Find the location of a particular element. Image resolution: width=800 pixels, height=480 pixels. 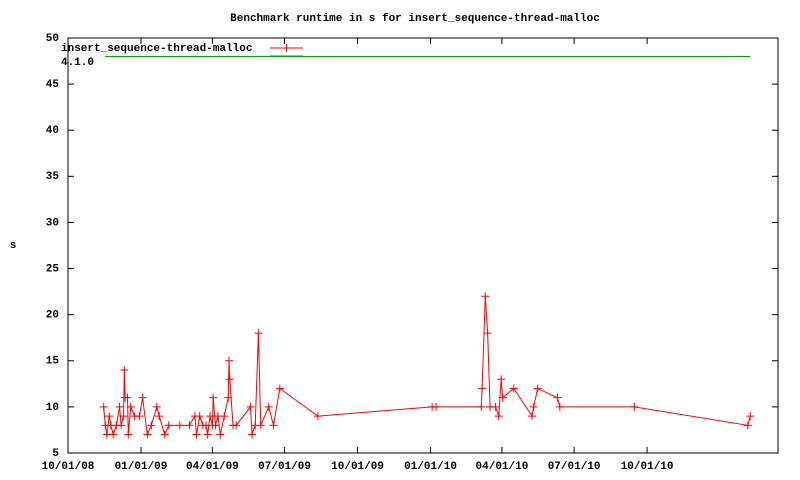

y-axis-label: s is located at coordinates (13, 246).